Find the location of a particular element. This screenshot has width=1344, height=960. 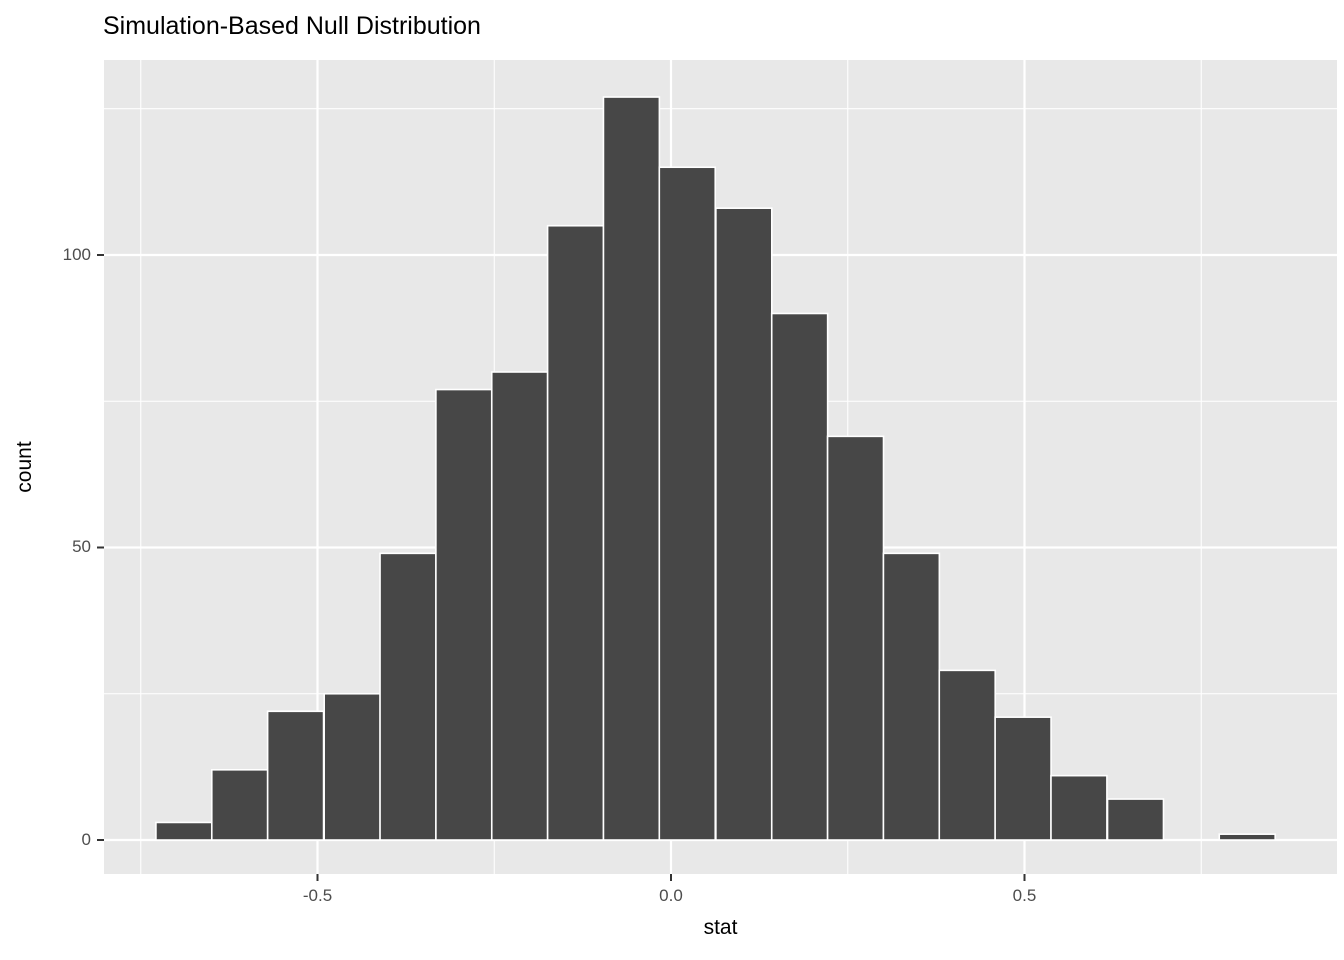

x-axis-tick-label: 0.0 is located at coordinates (671, 895).